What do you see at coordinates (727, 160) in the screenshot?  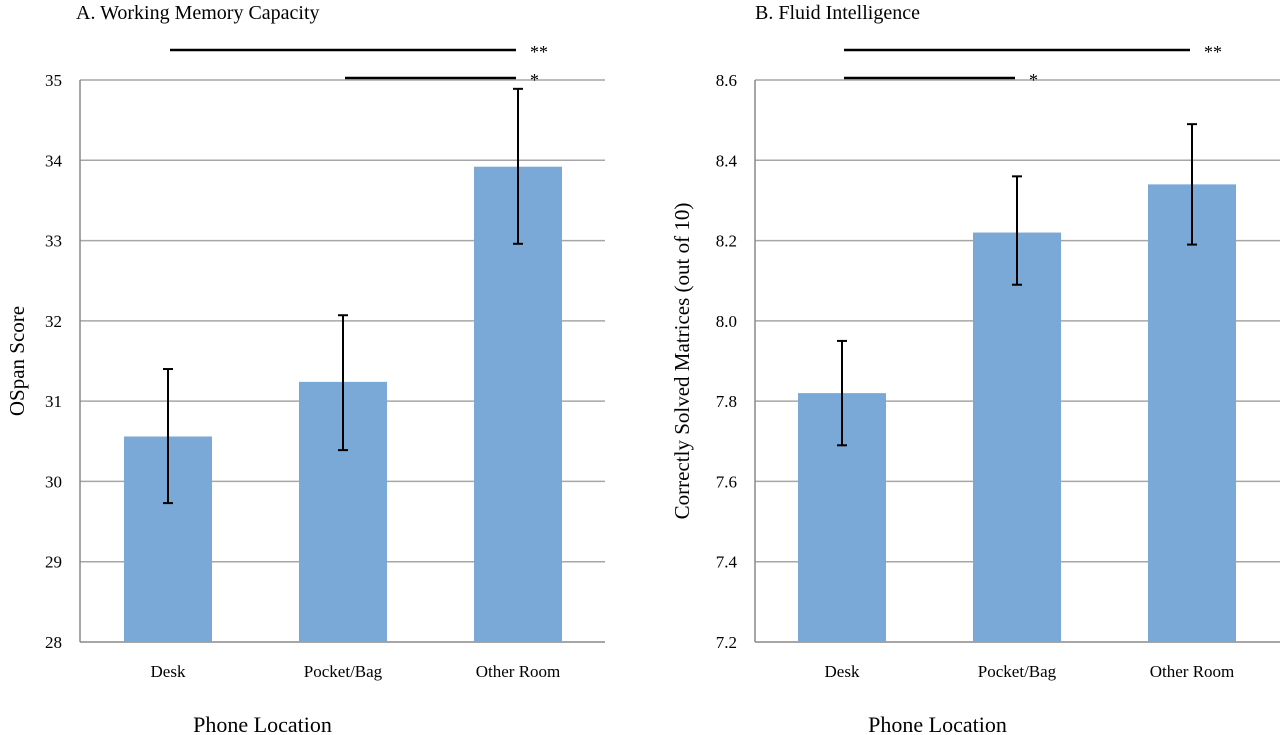 I see `y-tick-label: 8.4` at bounding box center [727, 160].